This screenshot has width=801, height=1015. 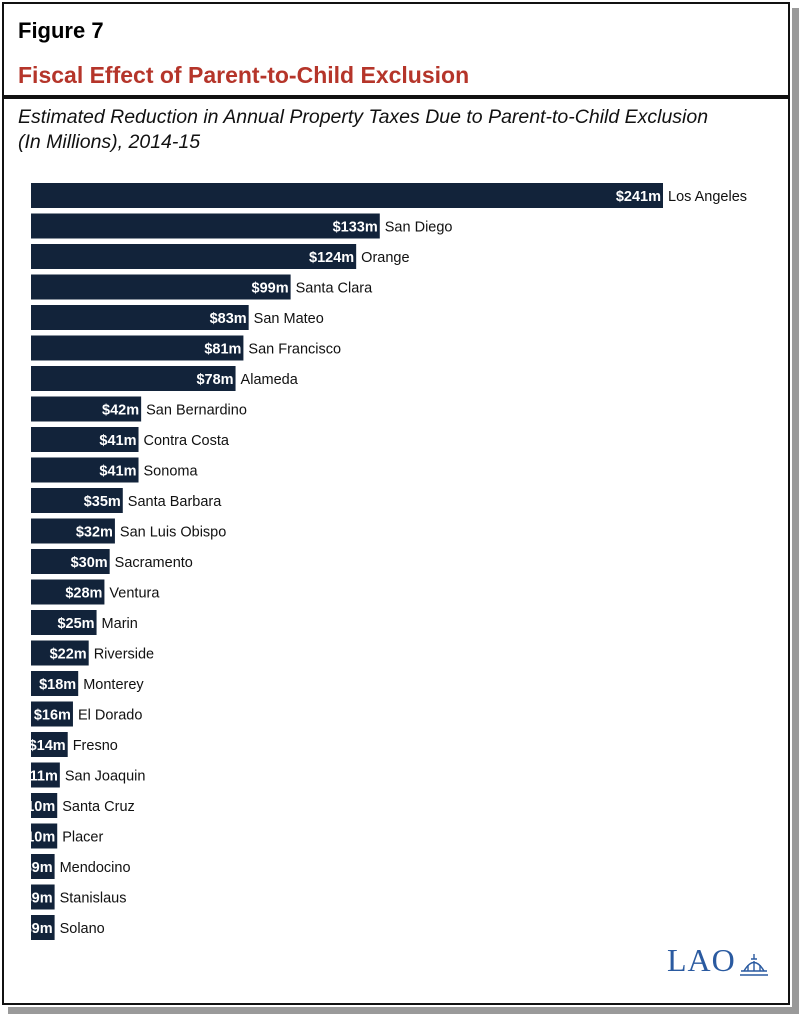 What do you see at coordinates (187, 441) in the screenshot?
I see `bar-category-label: Contra Costa` at bounding box center [187, 441].